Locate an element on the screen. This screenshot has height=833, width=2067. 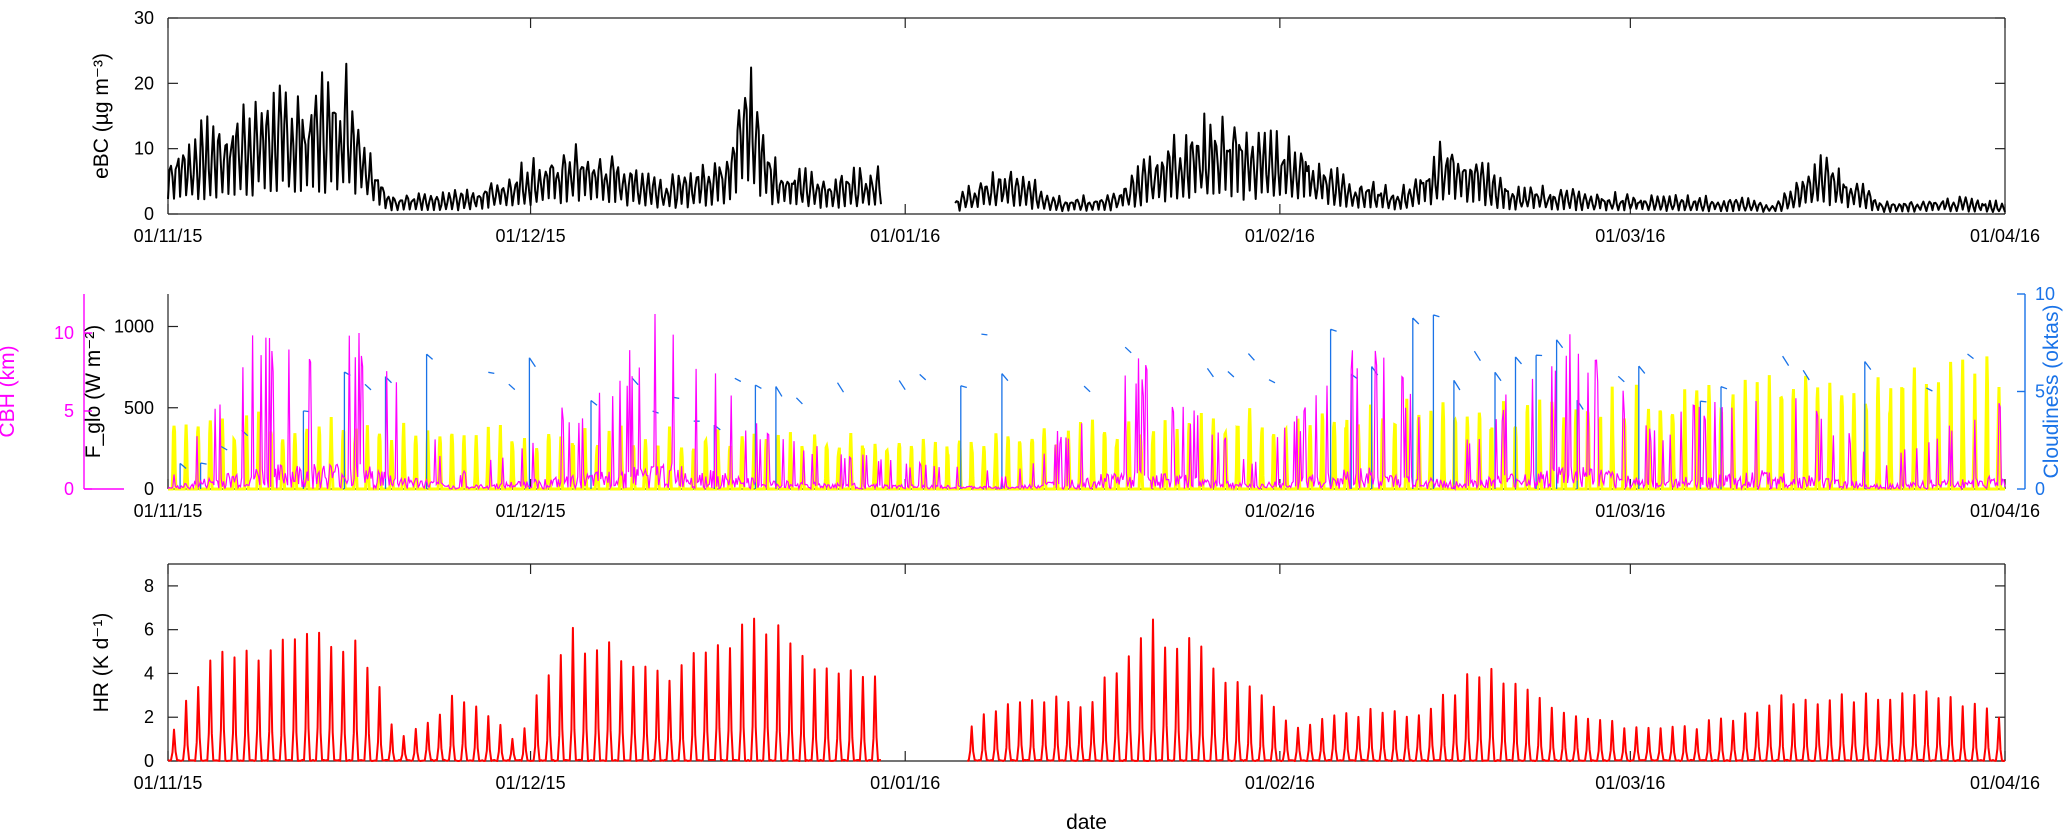
y-tick-label: 6 is located at coordinates (149, 630).